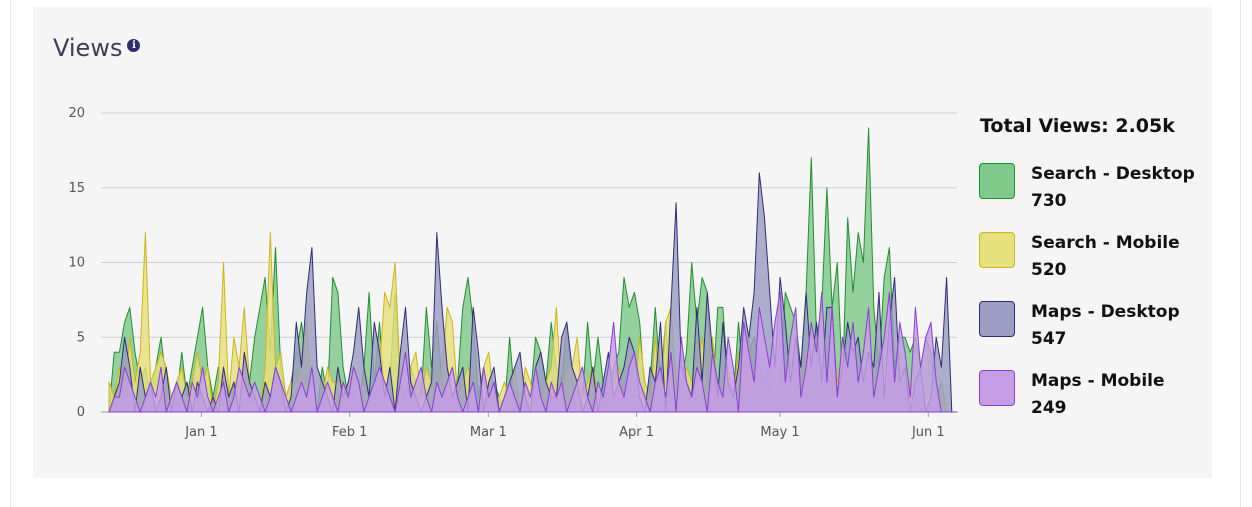 Image resolution: width=1252 pixels, height=507 pixels. I want to click on legend-series-value: 249, so click(1049, 408).